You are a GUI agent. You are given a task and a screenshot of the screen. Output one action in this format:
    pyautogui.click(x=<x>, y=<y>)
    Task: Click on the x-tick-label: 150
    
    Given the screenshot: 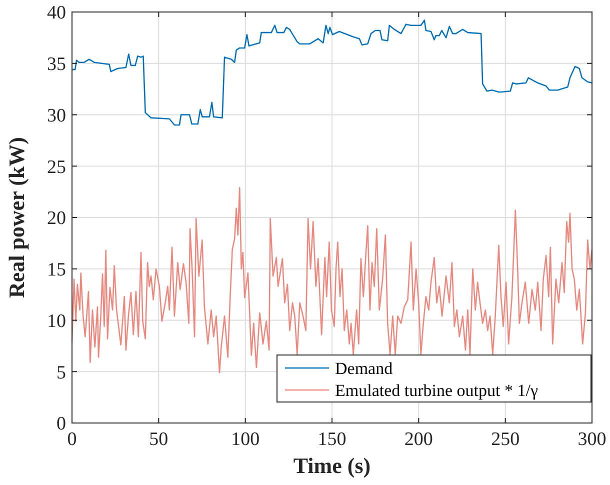 What is the action you would take?
    pyautogui.click(x=332, y=439)
    